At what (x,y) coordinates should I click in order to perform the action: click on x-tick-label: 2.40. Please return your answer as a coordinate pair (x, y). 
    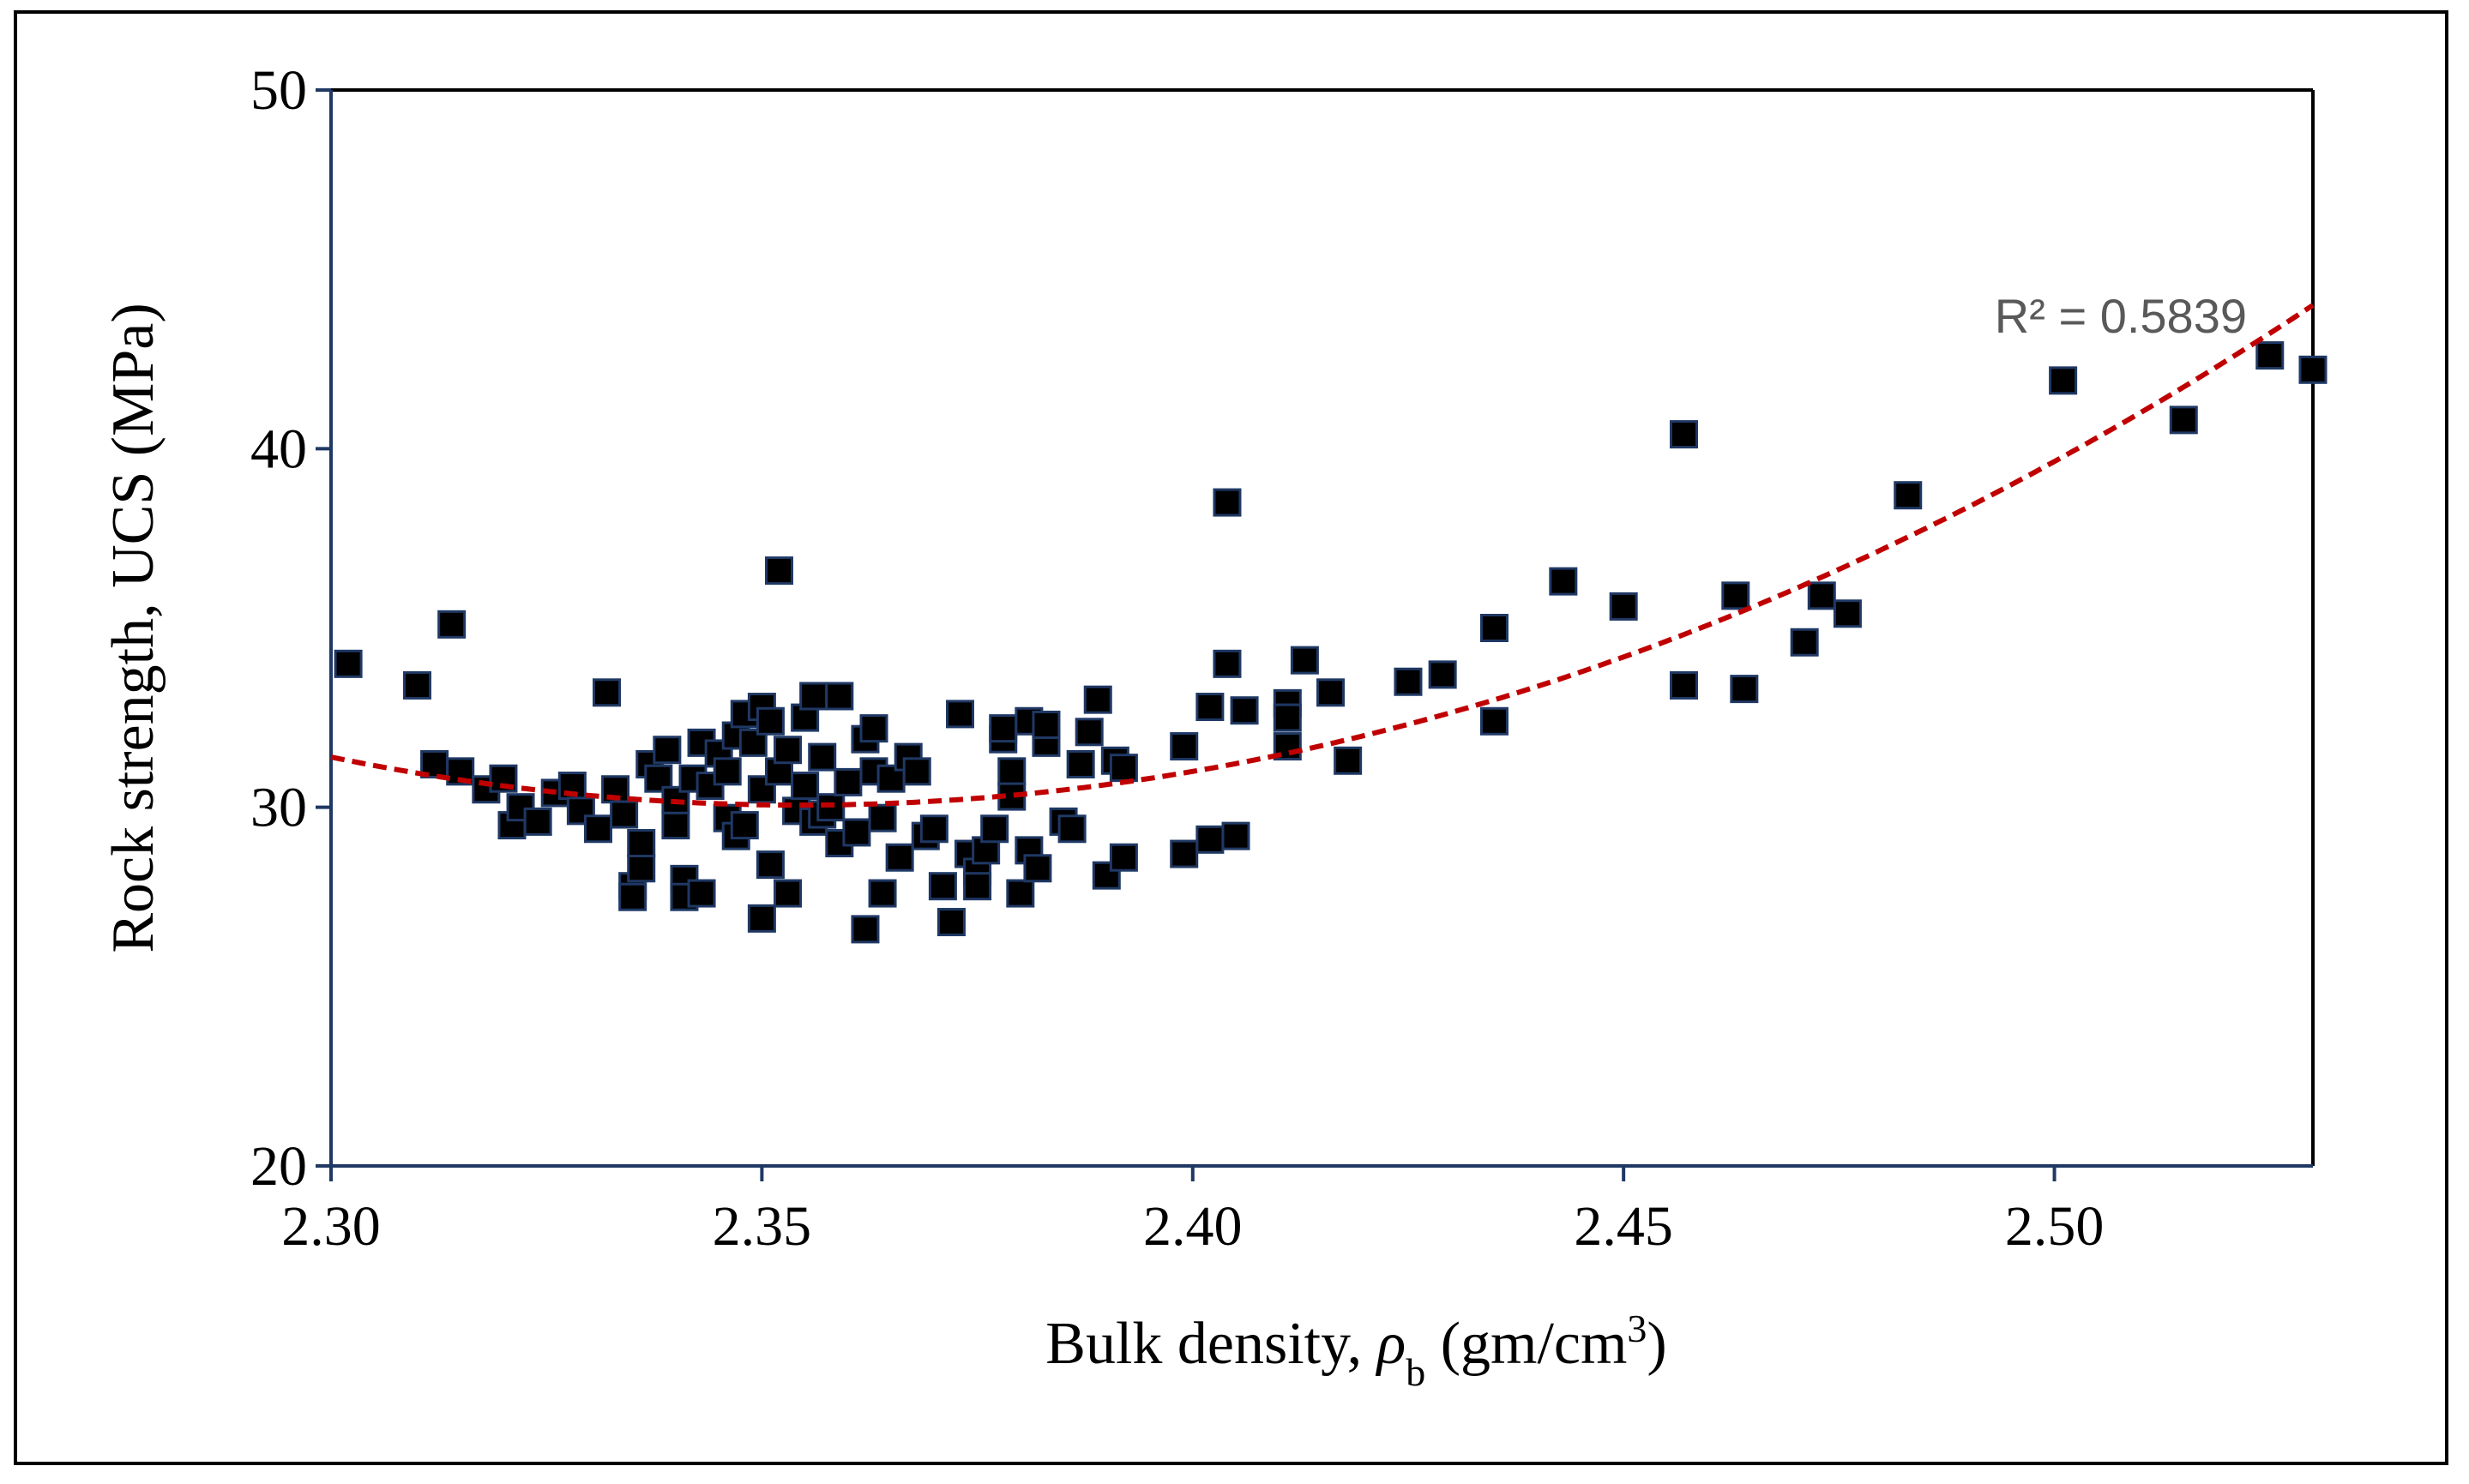
    Looking at the image, I should click on (1193, 1226).